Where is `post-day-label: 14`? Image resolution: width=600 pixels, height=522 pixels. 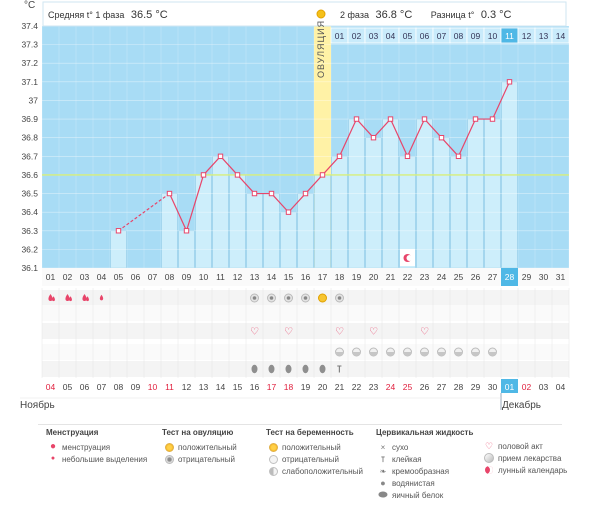
post-day-label: 14 is located at coordinates (561, 36).